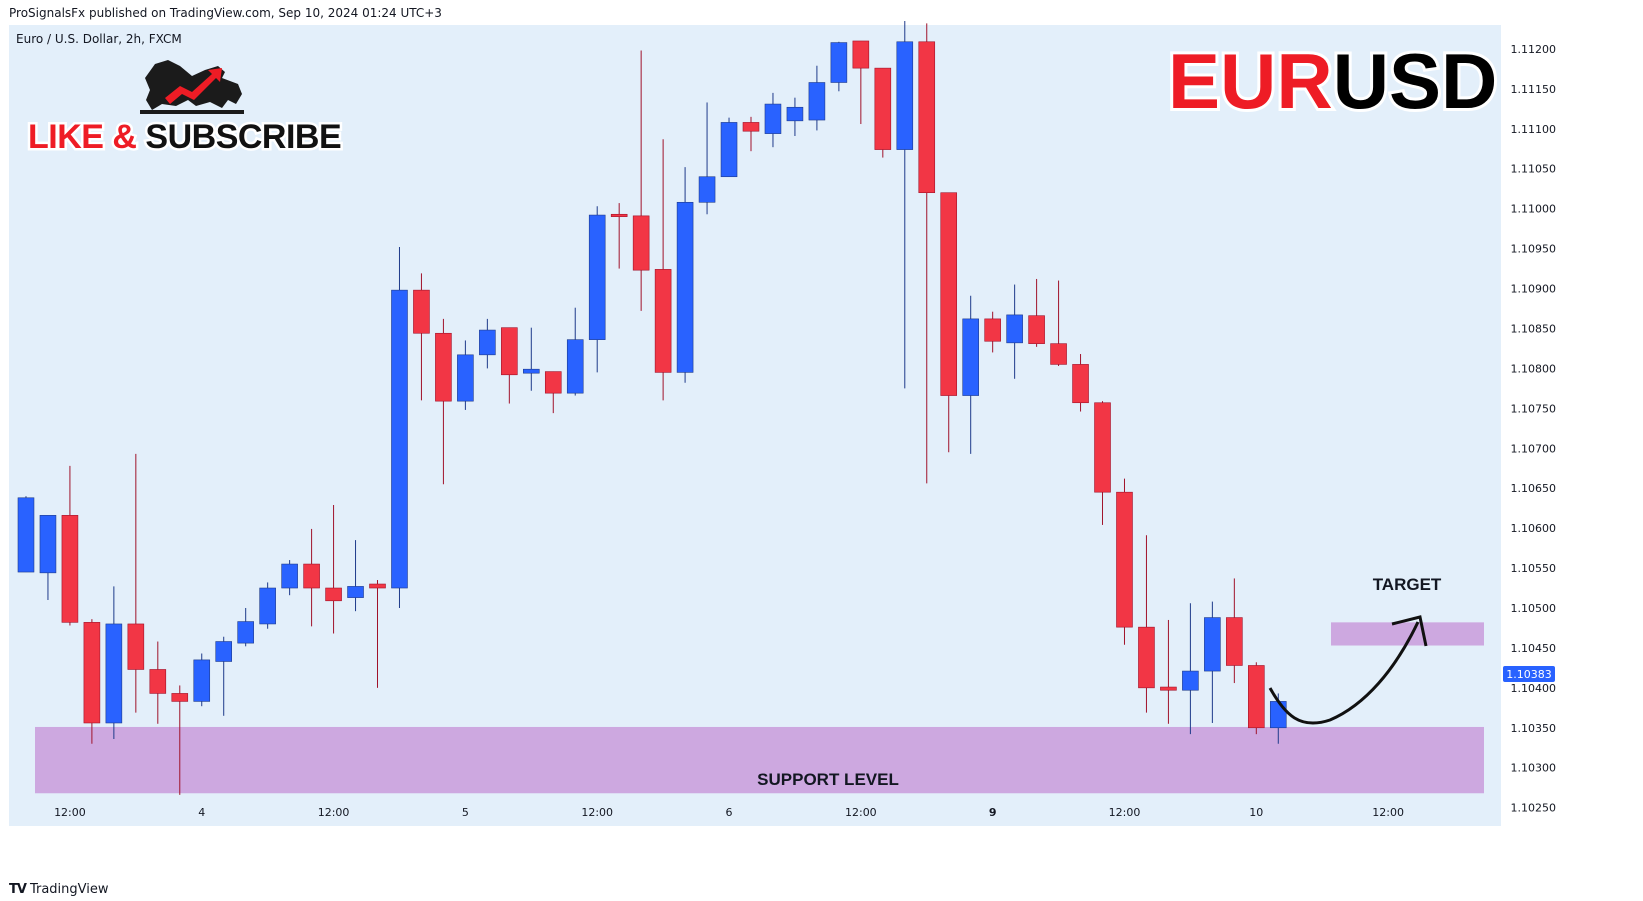  Describe the element at coordinates (1250, 81) in the screenshot. I see `pair-title-base: EUR` at that location.